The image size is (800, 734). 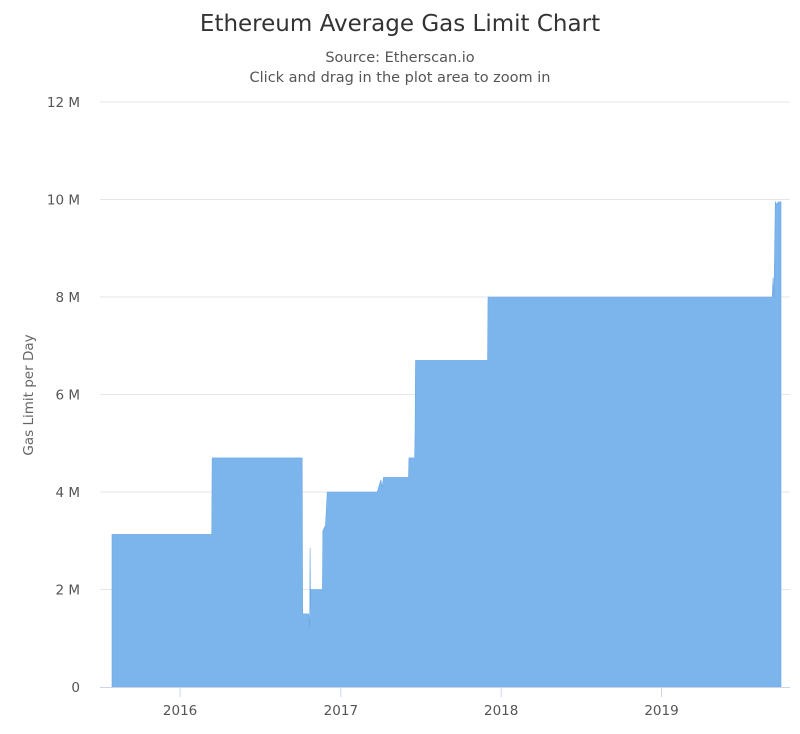 I want to click on y-tick-label: 6 M, so click(x=67, y=396).